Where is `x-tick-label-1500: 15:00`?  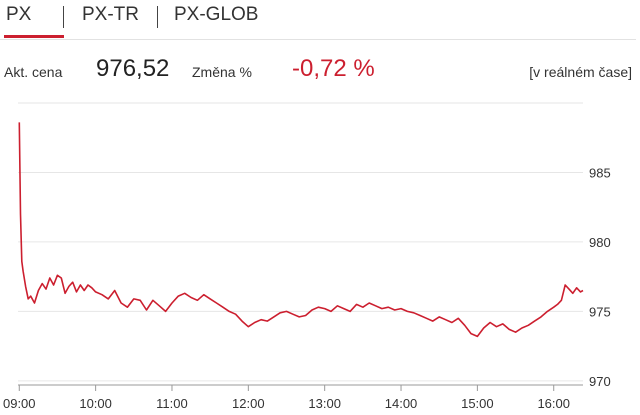 x-tick-label-1500: 15:00 is located at coordinates (477, 403).